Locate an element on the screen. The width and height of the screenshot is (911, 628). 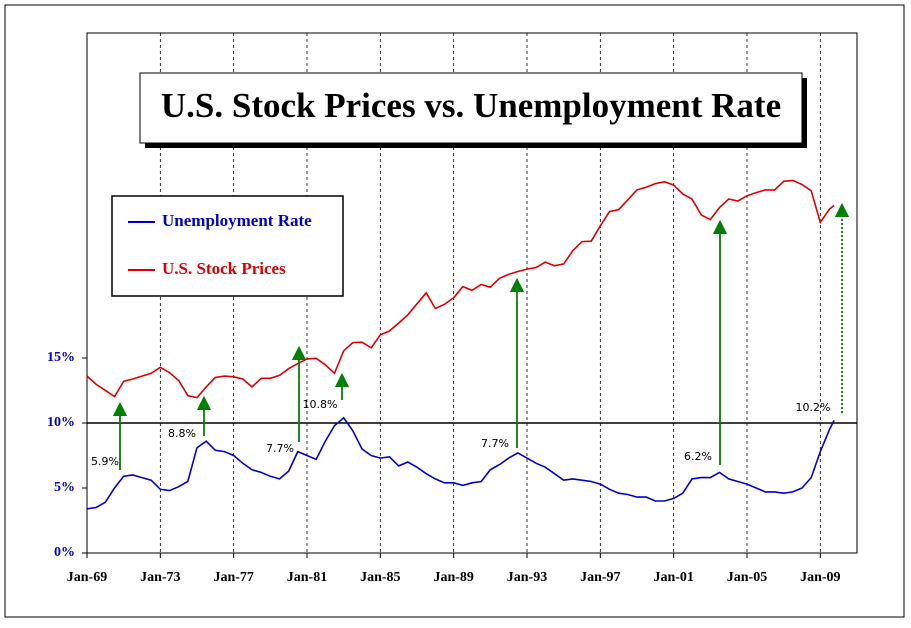
x-tick-label: Jan-77 is located at coordinates (233, 577).